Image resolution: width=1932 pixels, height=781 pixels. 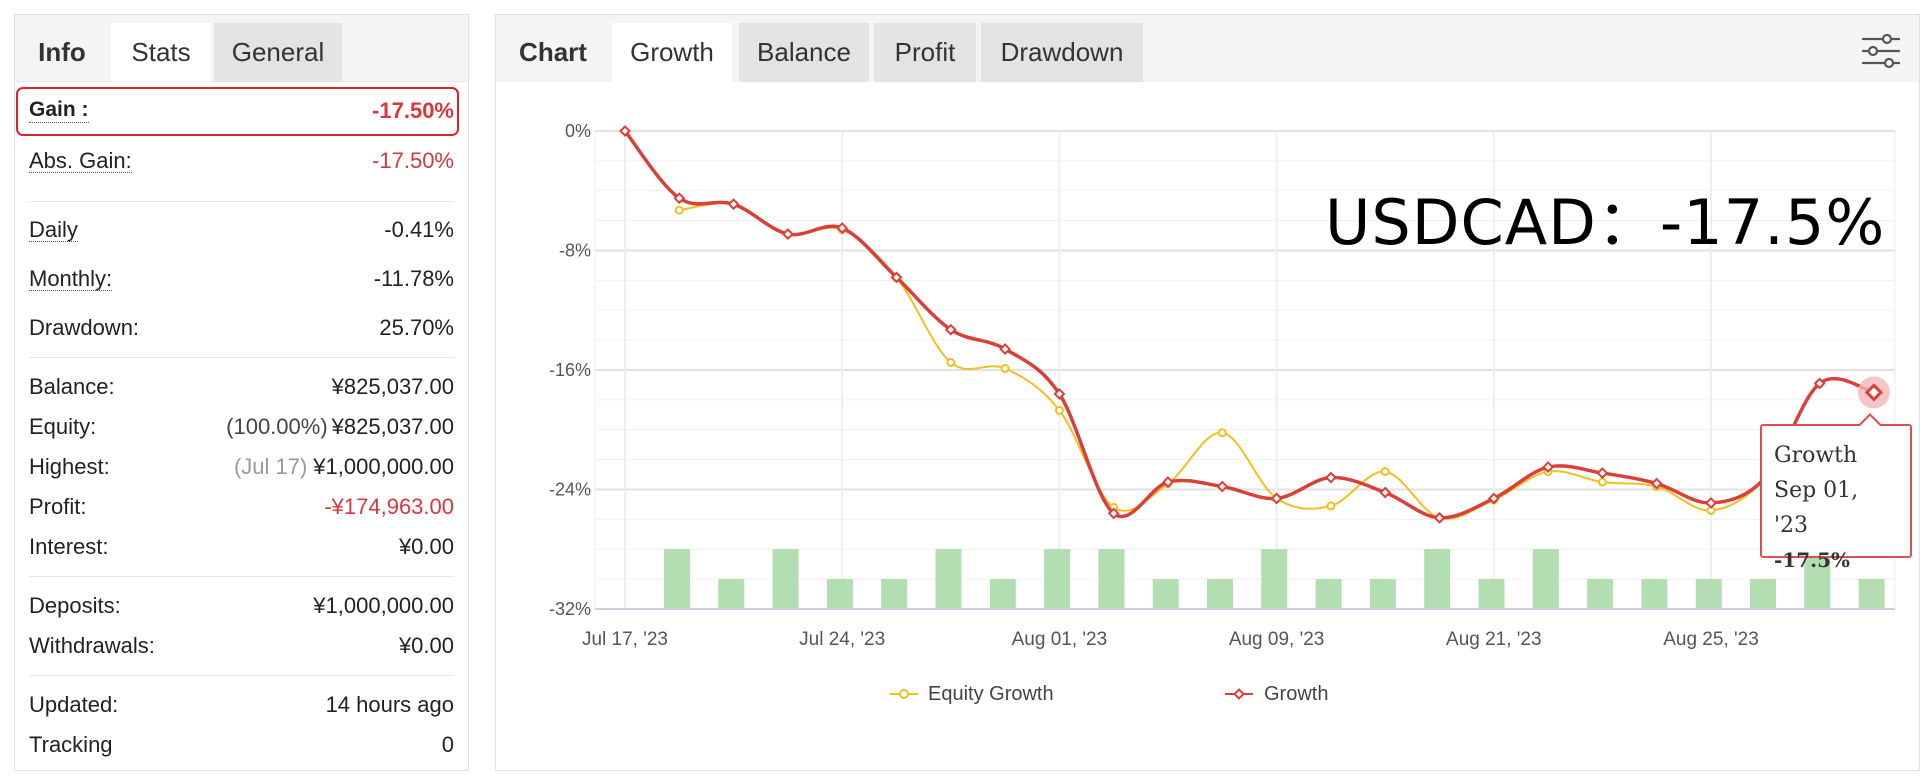 What do you see at coordinates (672, 52) in the screenshot?
I see `tab-growth: Growth` at bounding box center [672, 52].